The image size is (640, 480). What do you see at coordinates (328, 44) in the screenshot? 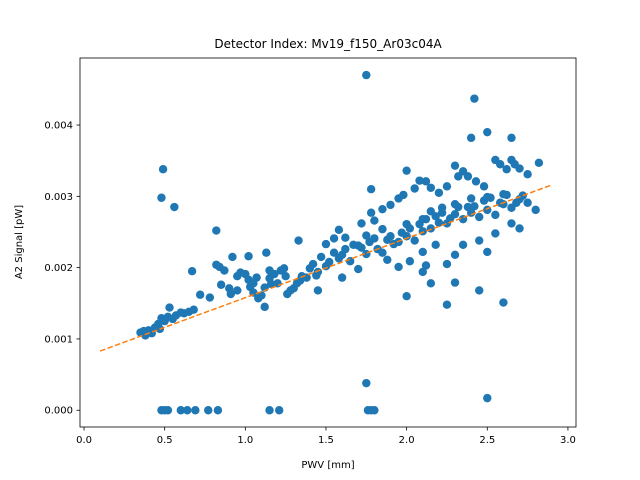
I see `chart-title: Detector Index: Mv19_f150_Ar03c04A` at bounding box center [328, 44].